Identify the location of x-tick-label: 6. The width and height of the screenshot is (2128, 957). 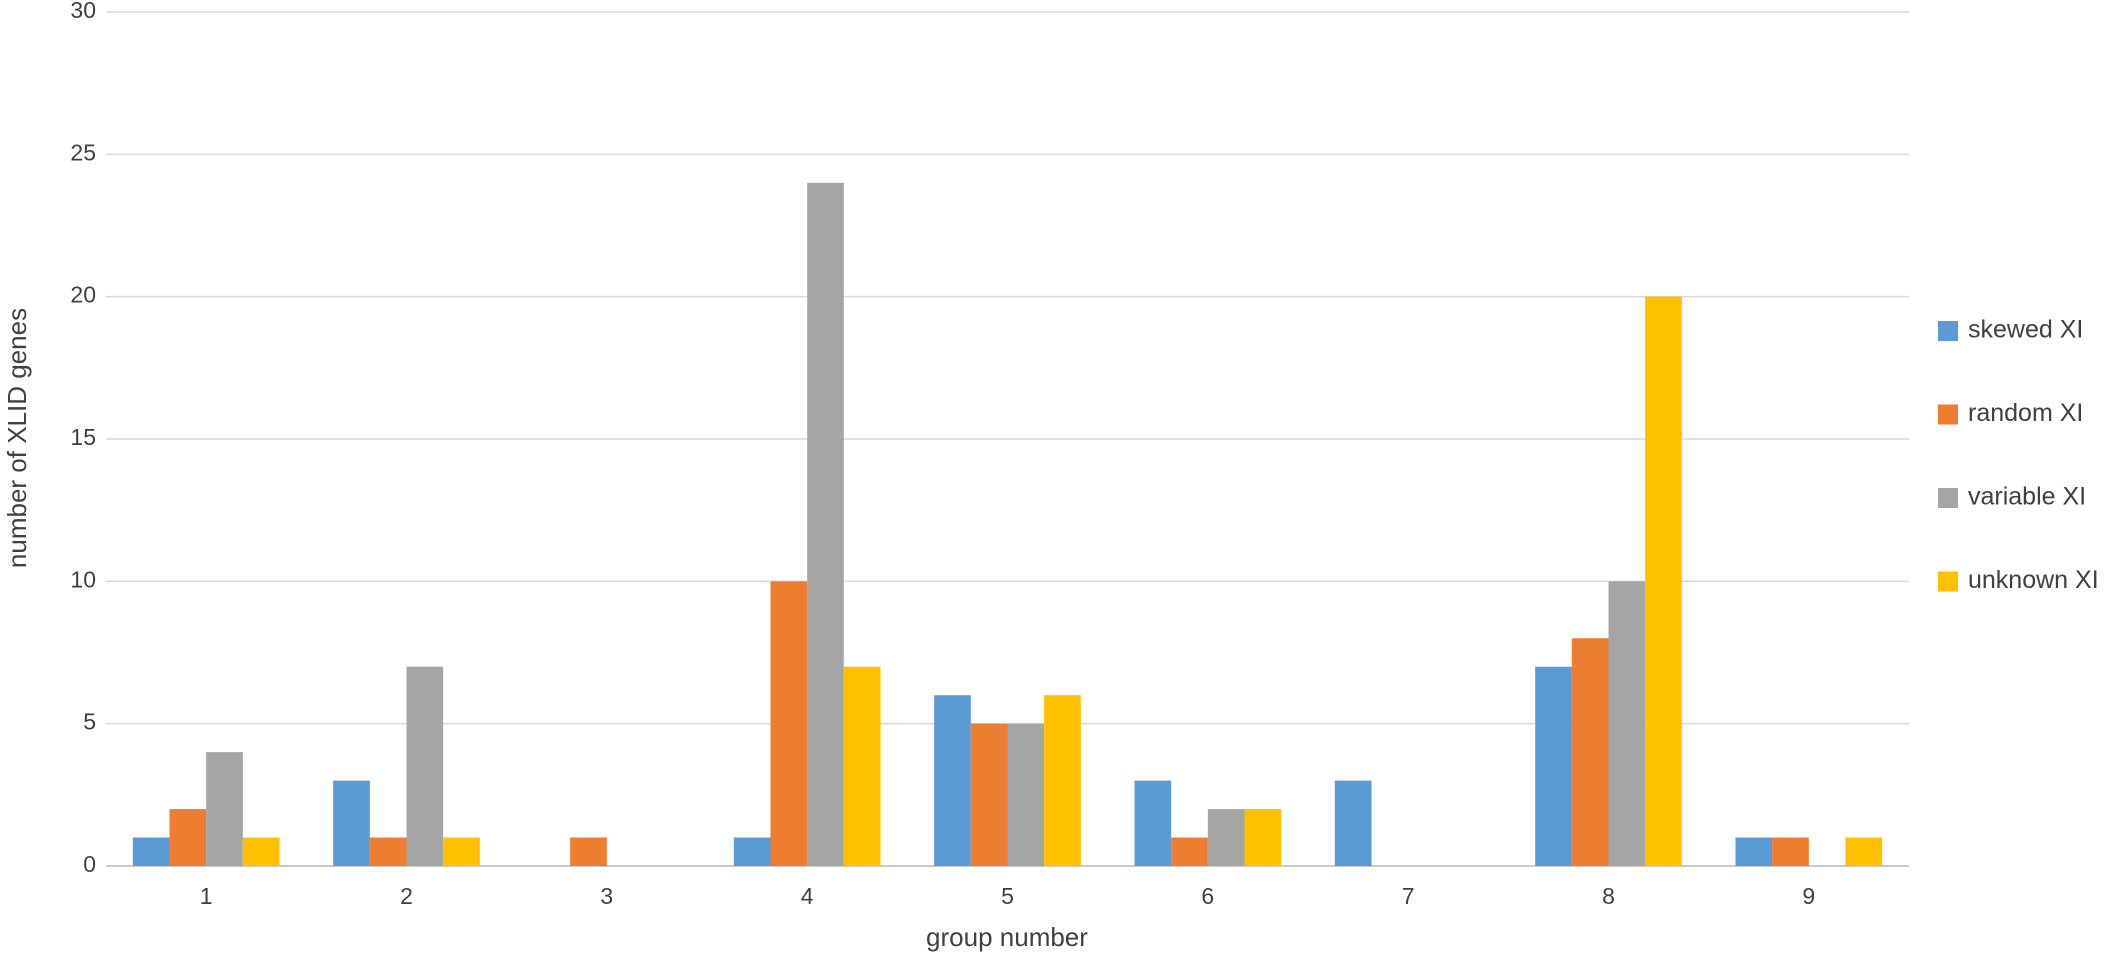
(1207, 896).